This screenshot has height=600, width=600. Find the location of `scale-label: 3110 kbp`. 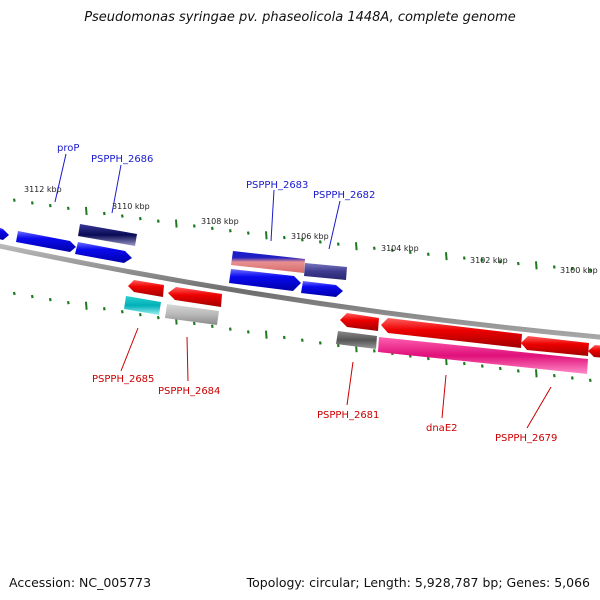

scale-label: 3110 kbp is located at coordinates (131, 206).